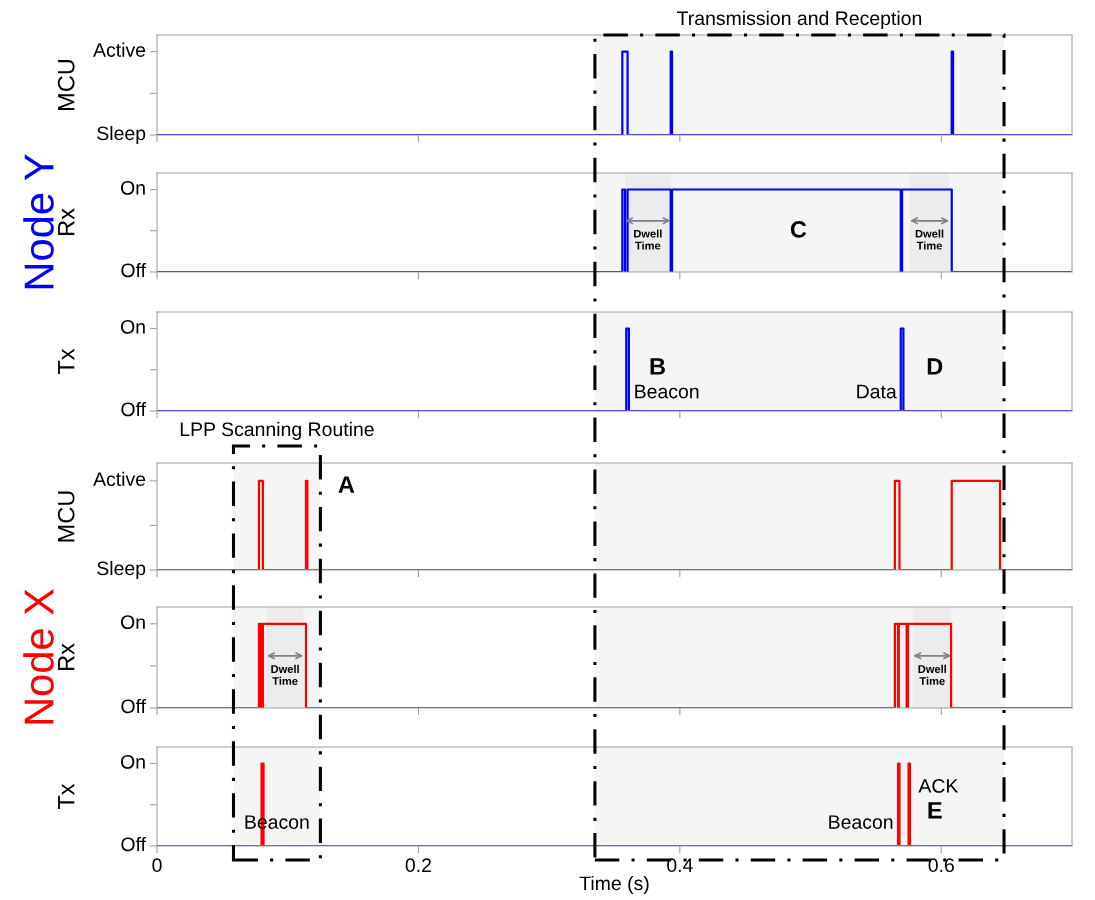  What do you see at coordinates (799, 19) in the screenshot?
I see `band-label: Transmission and Reception` at bounding box center [799, 19].